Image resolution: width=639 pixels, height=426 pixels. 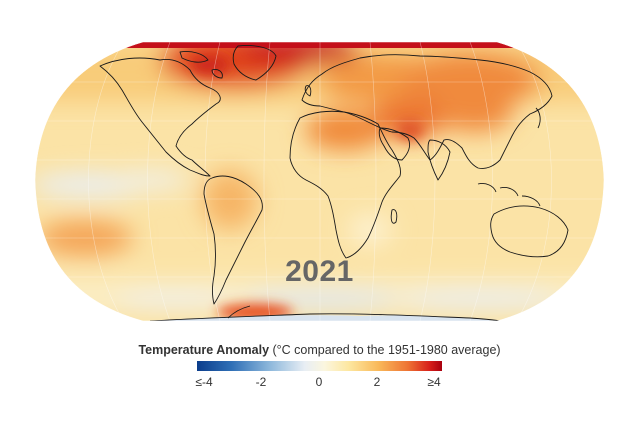 I want to click on legend-tick-max: ≥4, so click(x=434, y=382).